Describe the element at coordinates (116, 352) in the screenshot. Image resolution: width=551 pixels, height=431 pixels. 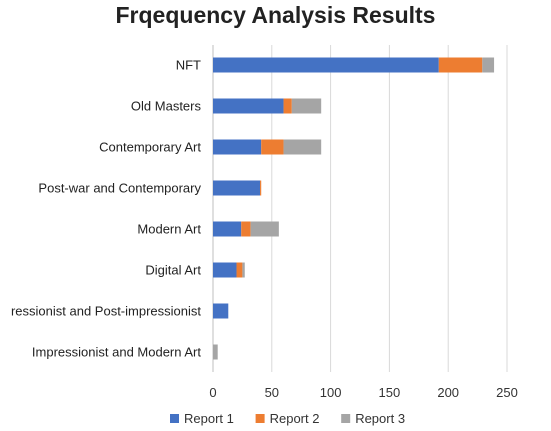
I see `category-label: Impressionist and Modern Art` at that location.